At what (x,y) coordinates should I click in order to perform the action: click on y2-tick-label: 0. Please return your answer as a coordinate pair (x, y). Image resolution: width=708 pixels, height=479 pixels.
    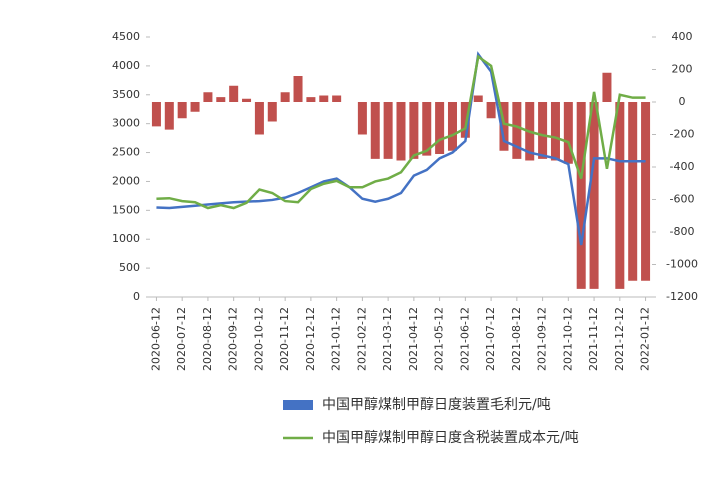
    Looking at the image, I should click on (682, 101).